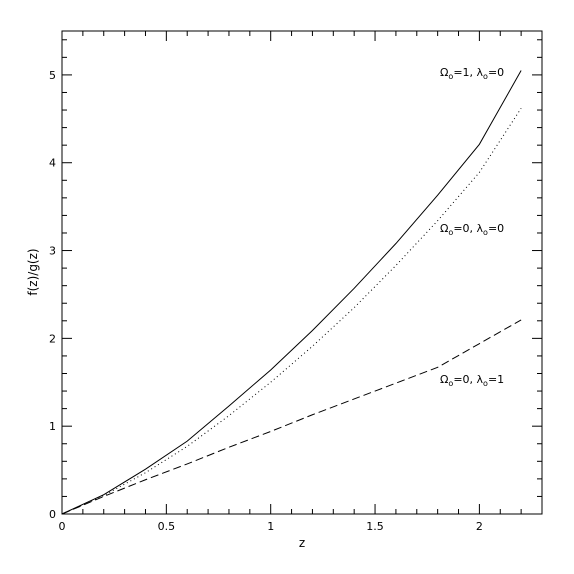 The width and height of the screenshot is (574, 574). I want to click on x-axis-label: z, so click(302, 543).